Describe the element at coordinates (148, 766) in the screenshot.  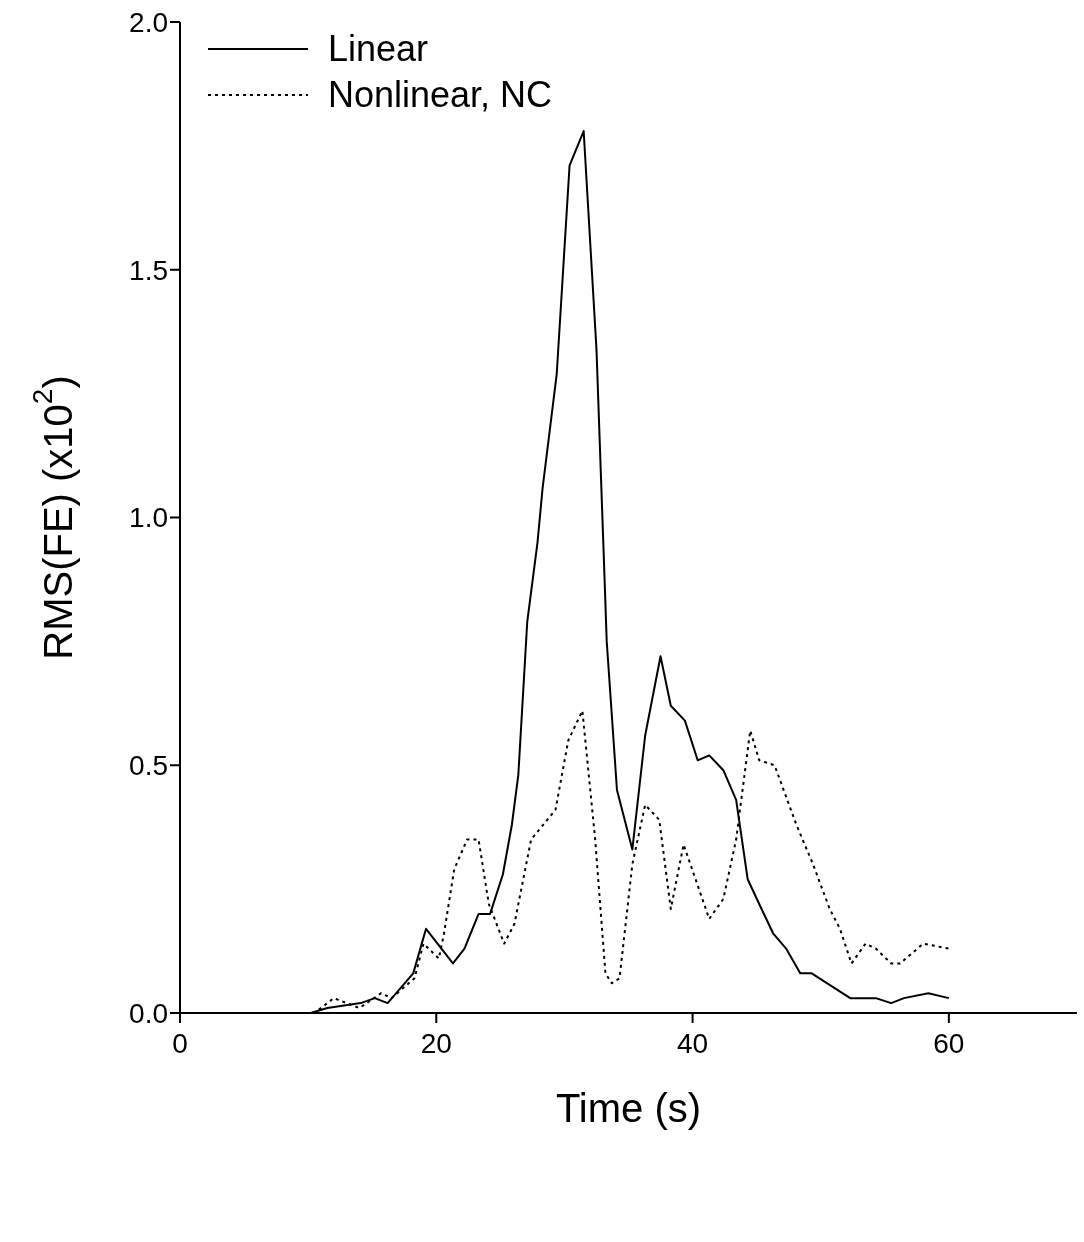
I see `y-tick-label: 0.5` at that location.